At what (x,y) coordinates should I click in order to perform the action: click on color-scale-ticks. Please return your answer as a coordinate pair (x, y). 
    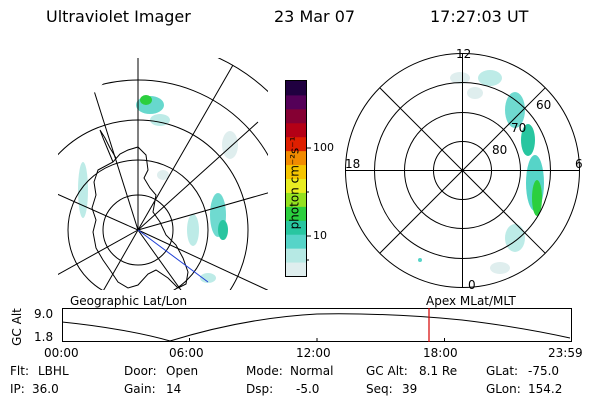
    Looking at the image, I should click on (308, 204).